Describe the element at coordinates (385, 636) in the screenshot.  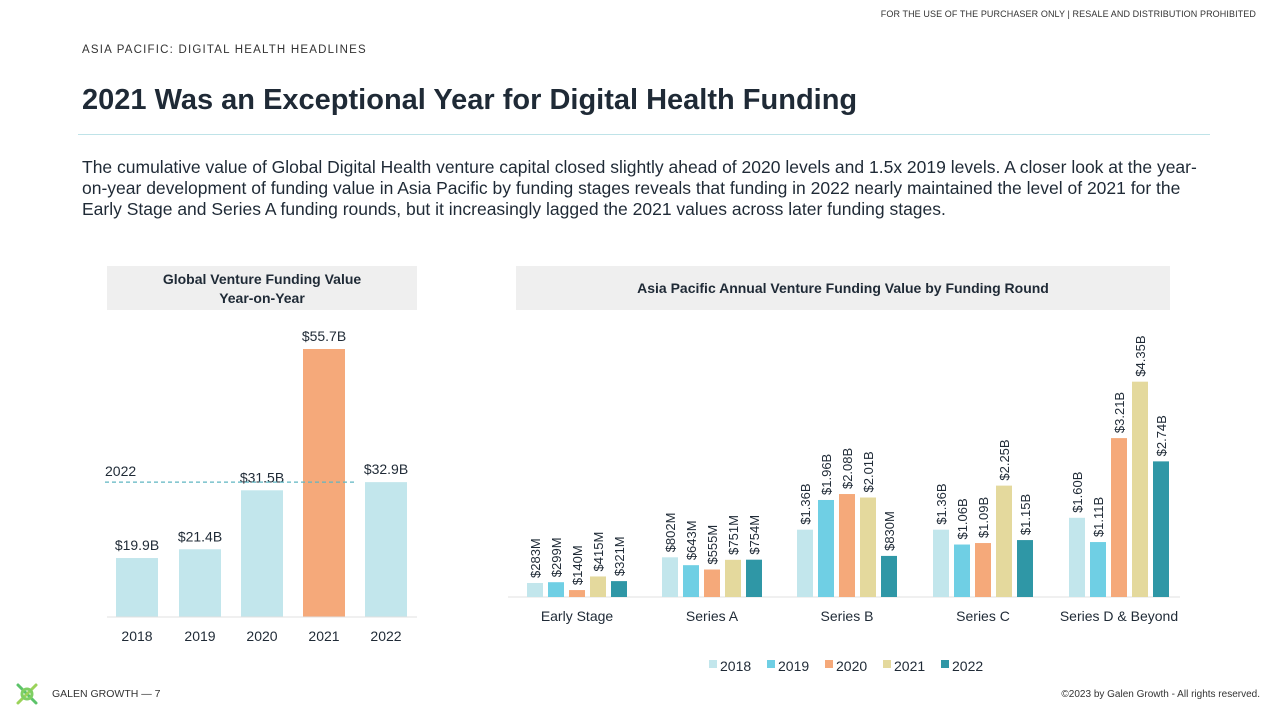
I see `x-tick-2022: 2022` at that location.